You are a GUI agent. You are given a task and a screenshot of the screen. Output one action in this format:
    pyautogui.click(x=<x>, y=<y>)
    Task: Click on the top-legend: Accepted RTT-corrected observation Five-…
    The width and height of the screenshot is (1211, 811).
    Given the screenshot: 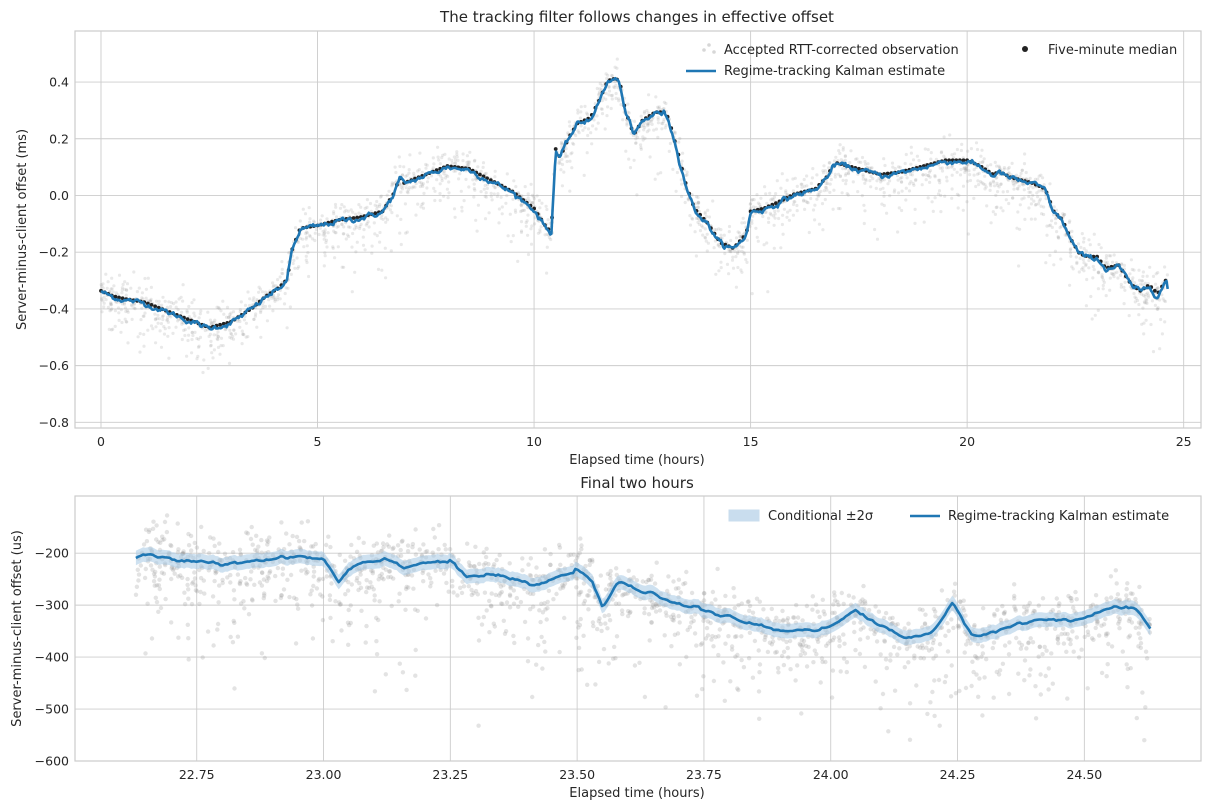 What is the action you would take?
    pyautogui.click(x=931, y=61)
    